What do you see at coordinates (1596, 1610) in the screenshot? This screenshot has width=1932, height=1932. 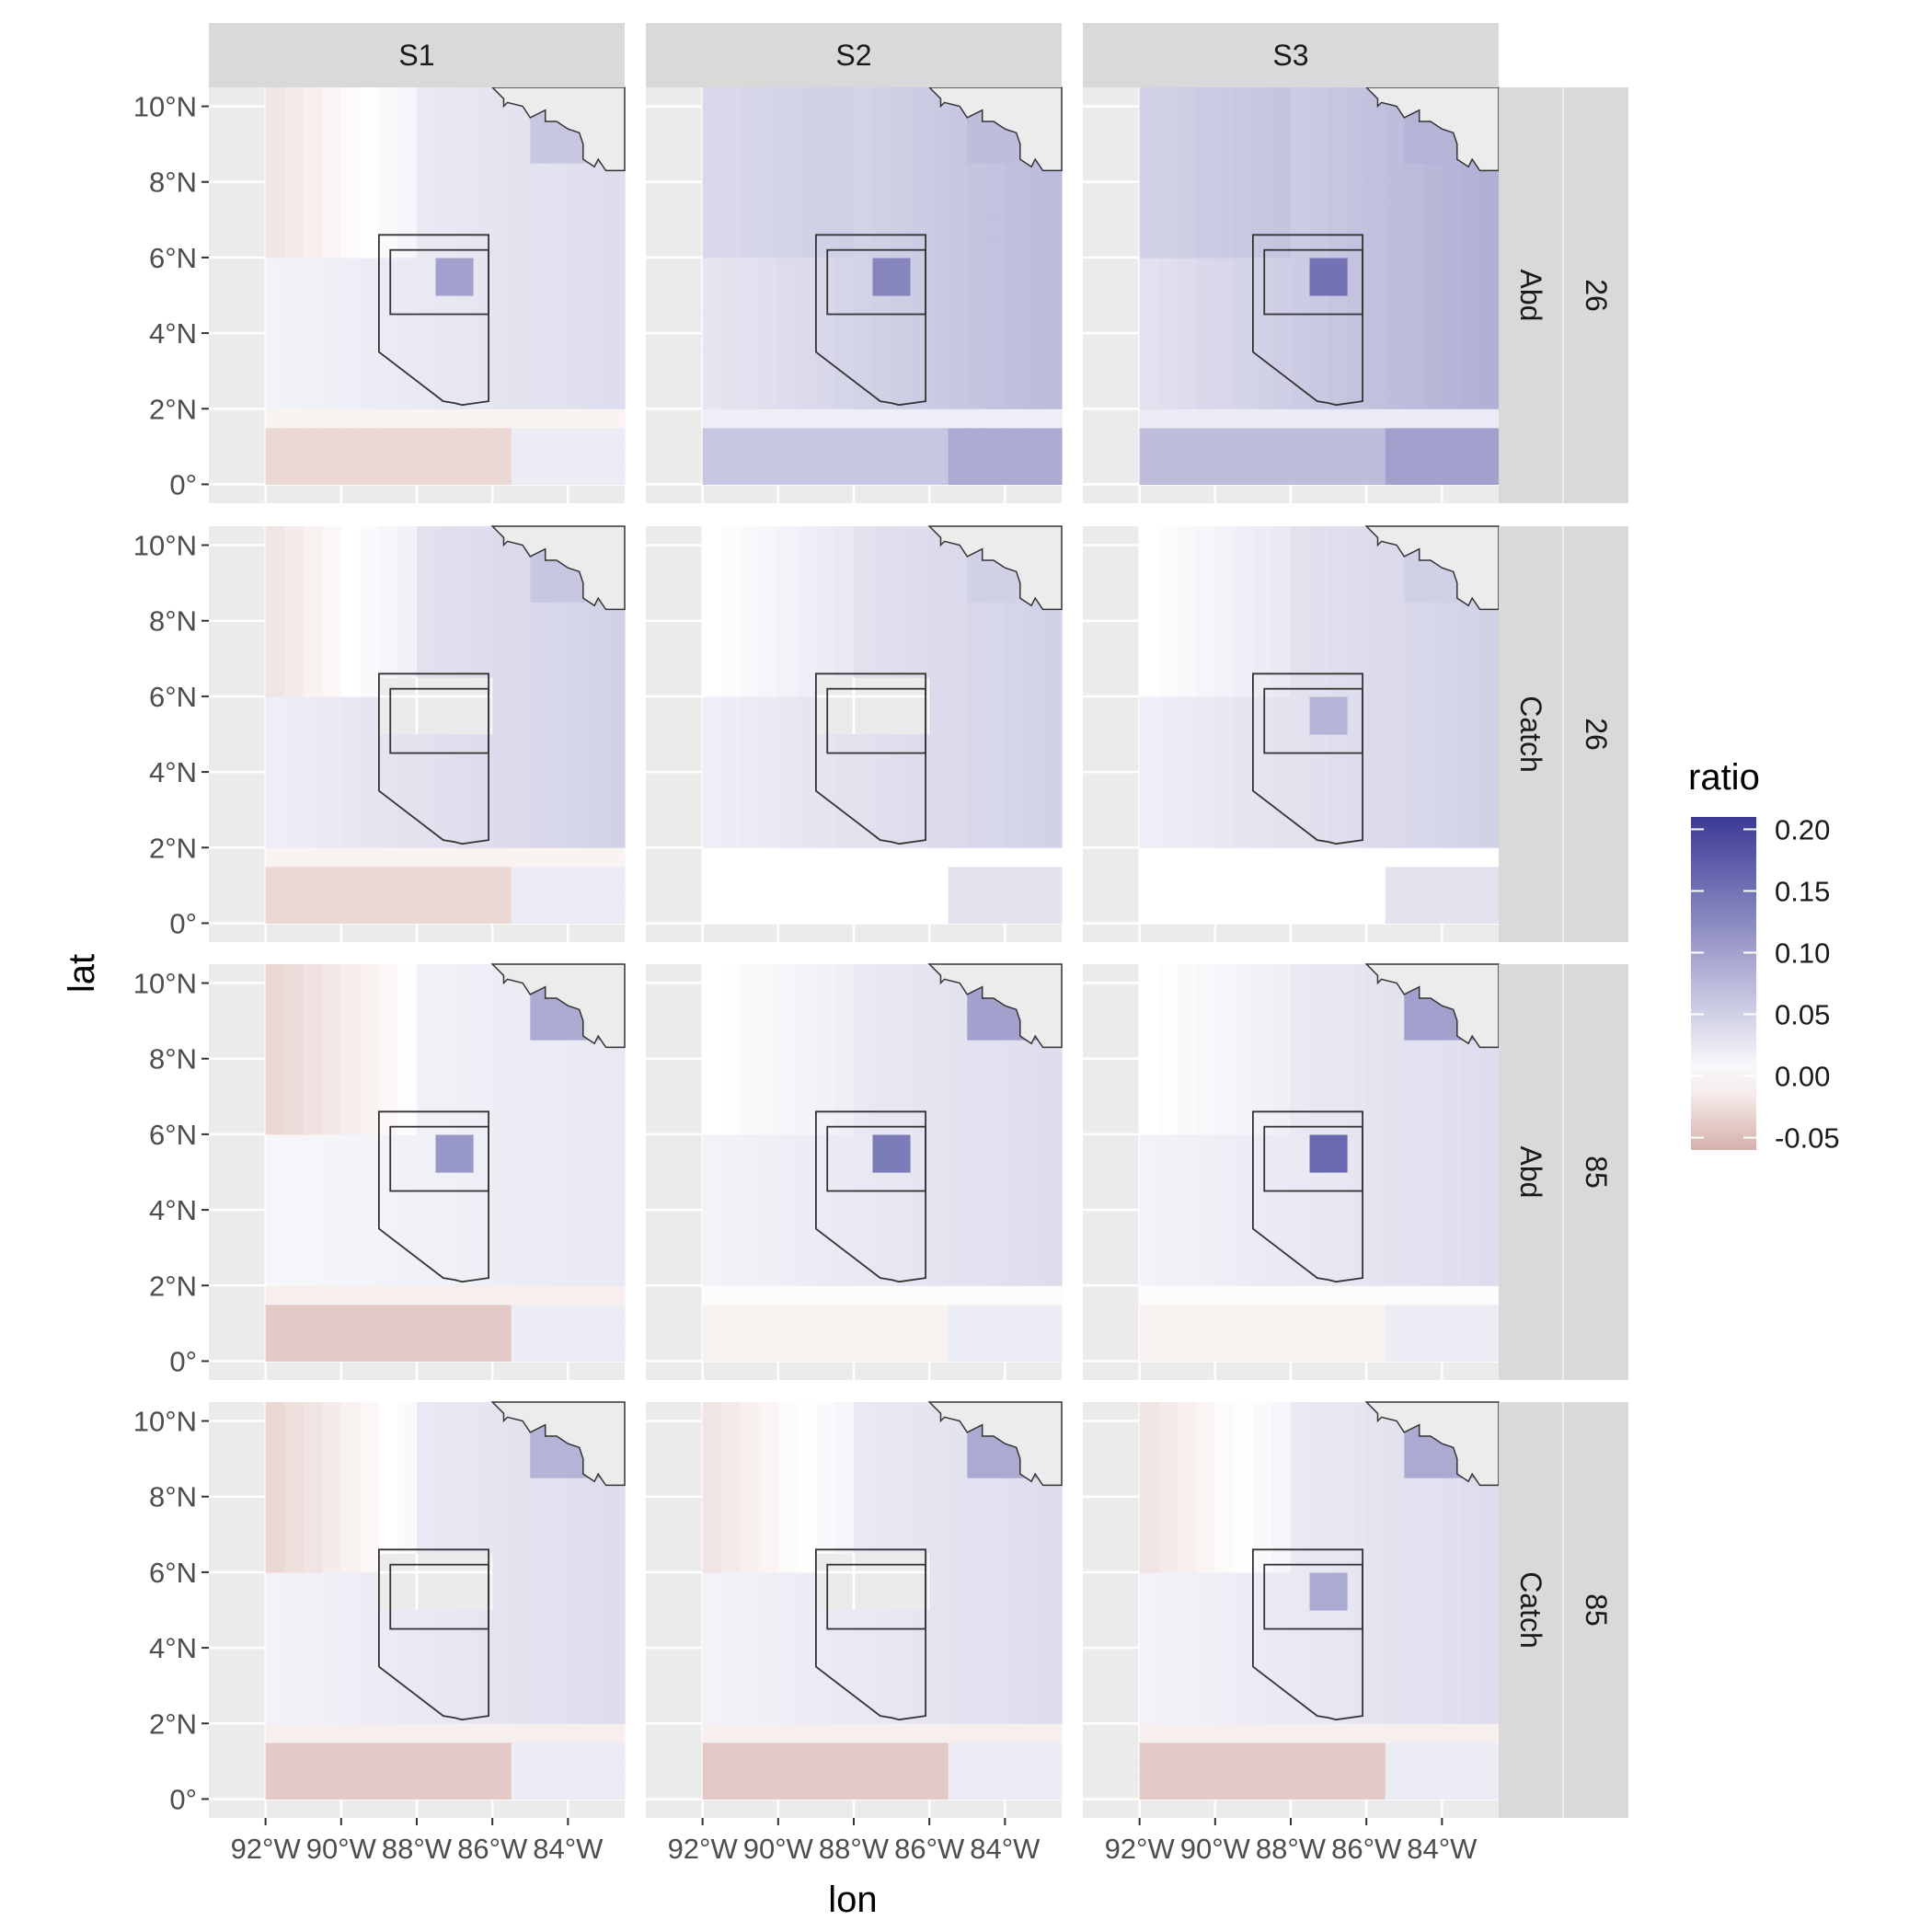 I see `row-strip-group-label: 85` at bounding box center [1596, 1610].